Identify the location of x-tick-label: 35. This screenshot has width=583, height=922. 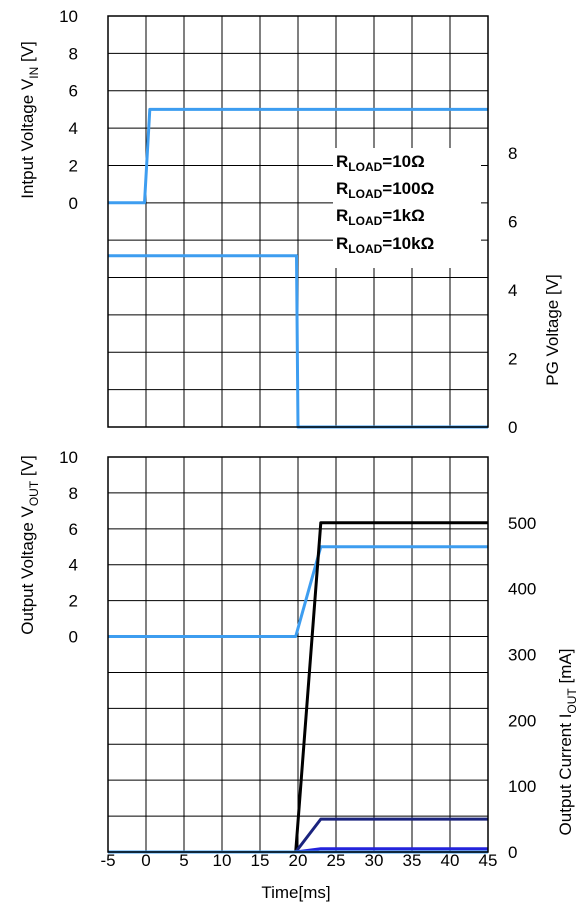
(412, 860).